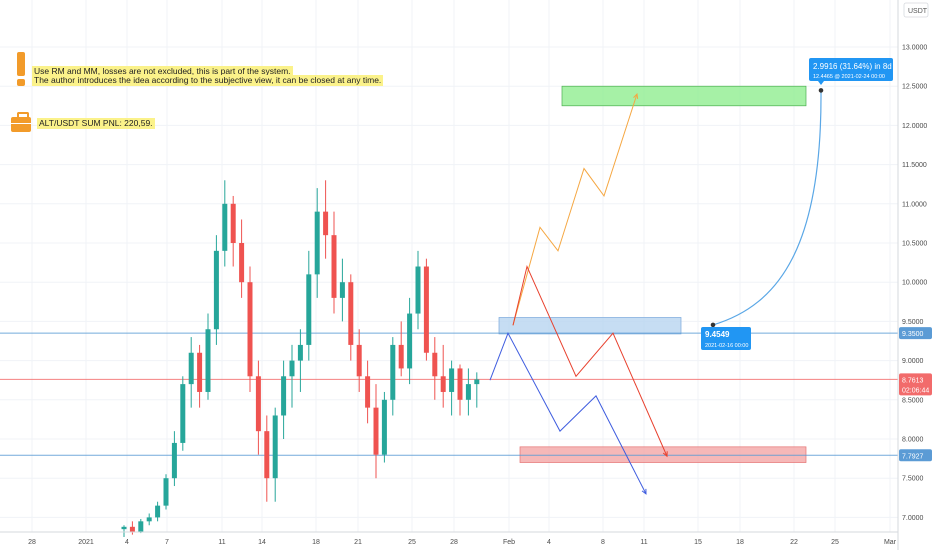 This screenshot has height=550, width=932. I want to click on x-tick-label: Feb, so click(509, 542).